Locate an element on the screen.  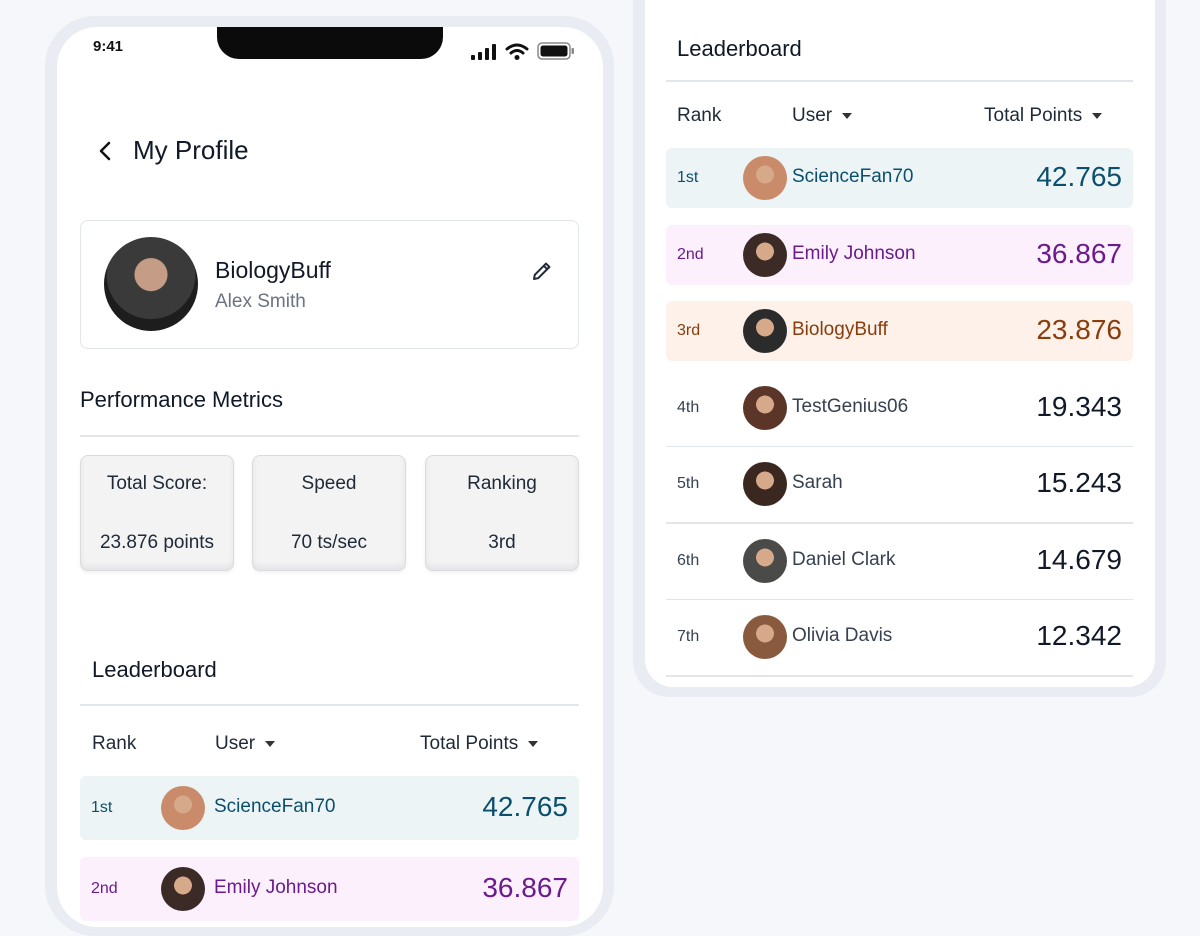
profile-card: BiologyBuff Alex Smith is located at coordinates (329, 284).